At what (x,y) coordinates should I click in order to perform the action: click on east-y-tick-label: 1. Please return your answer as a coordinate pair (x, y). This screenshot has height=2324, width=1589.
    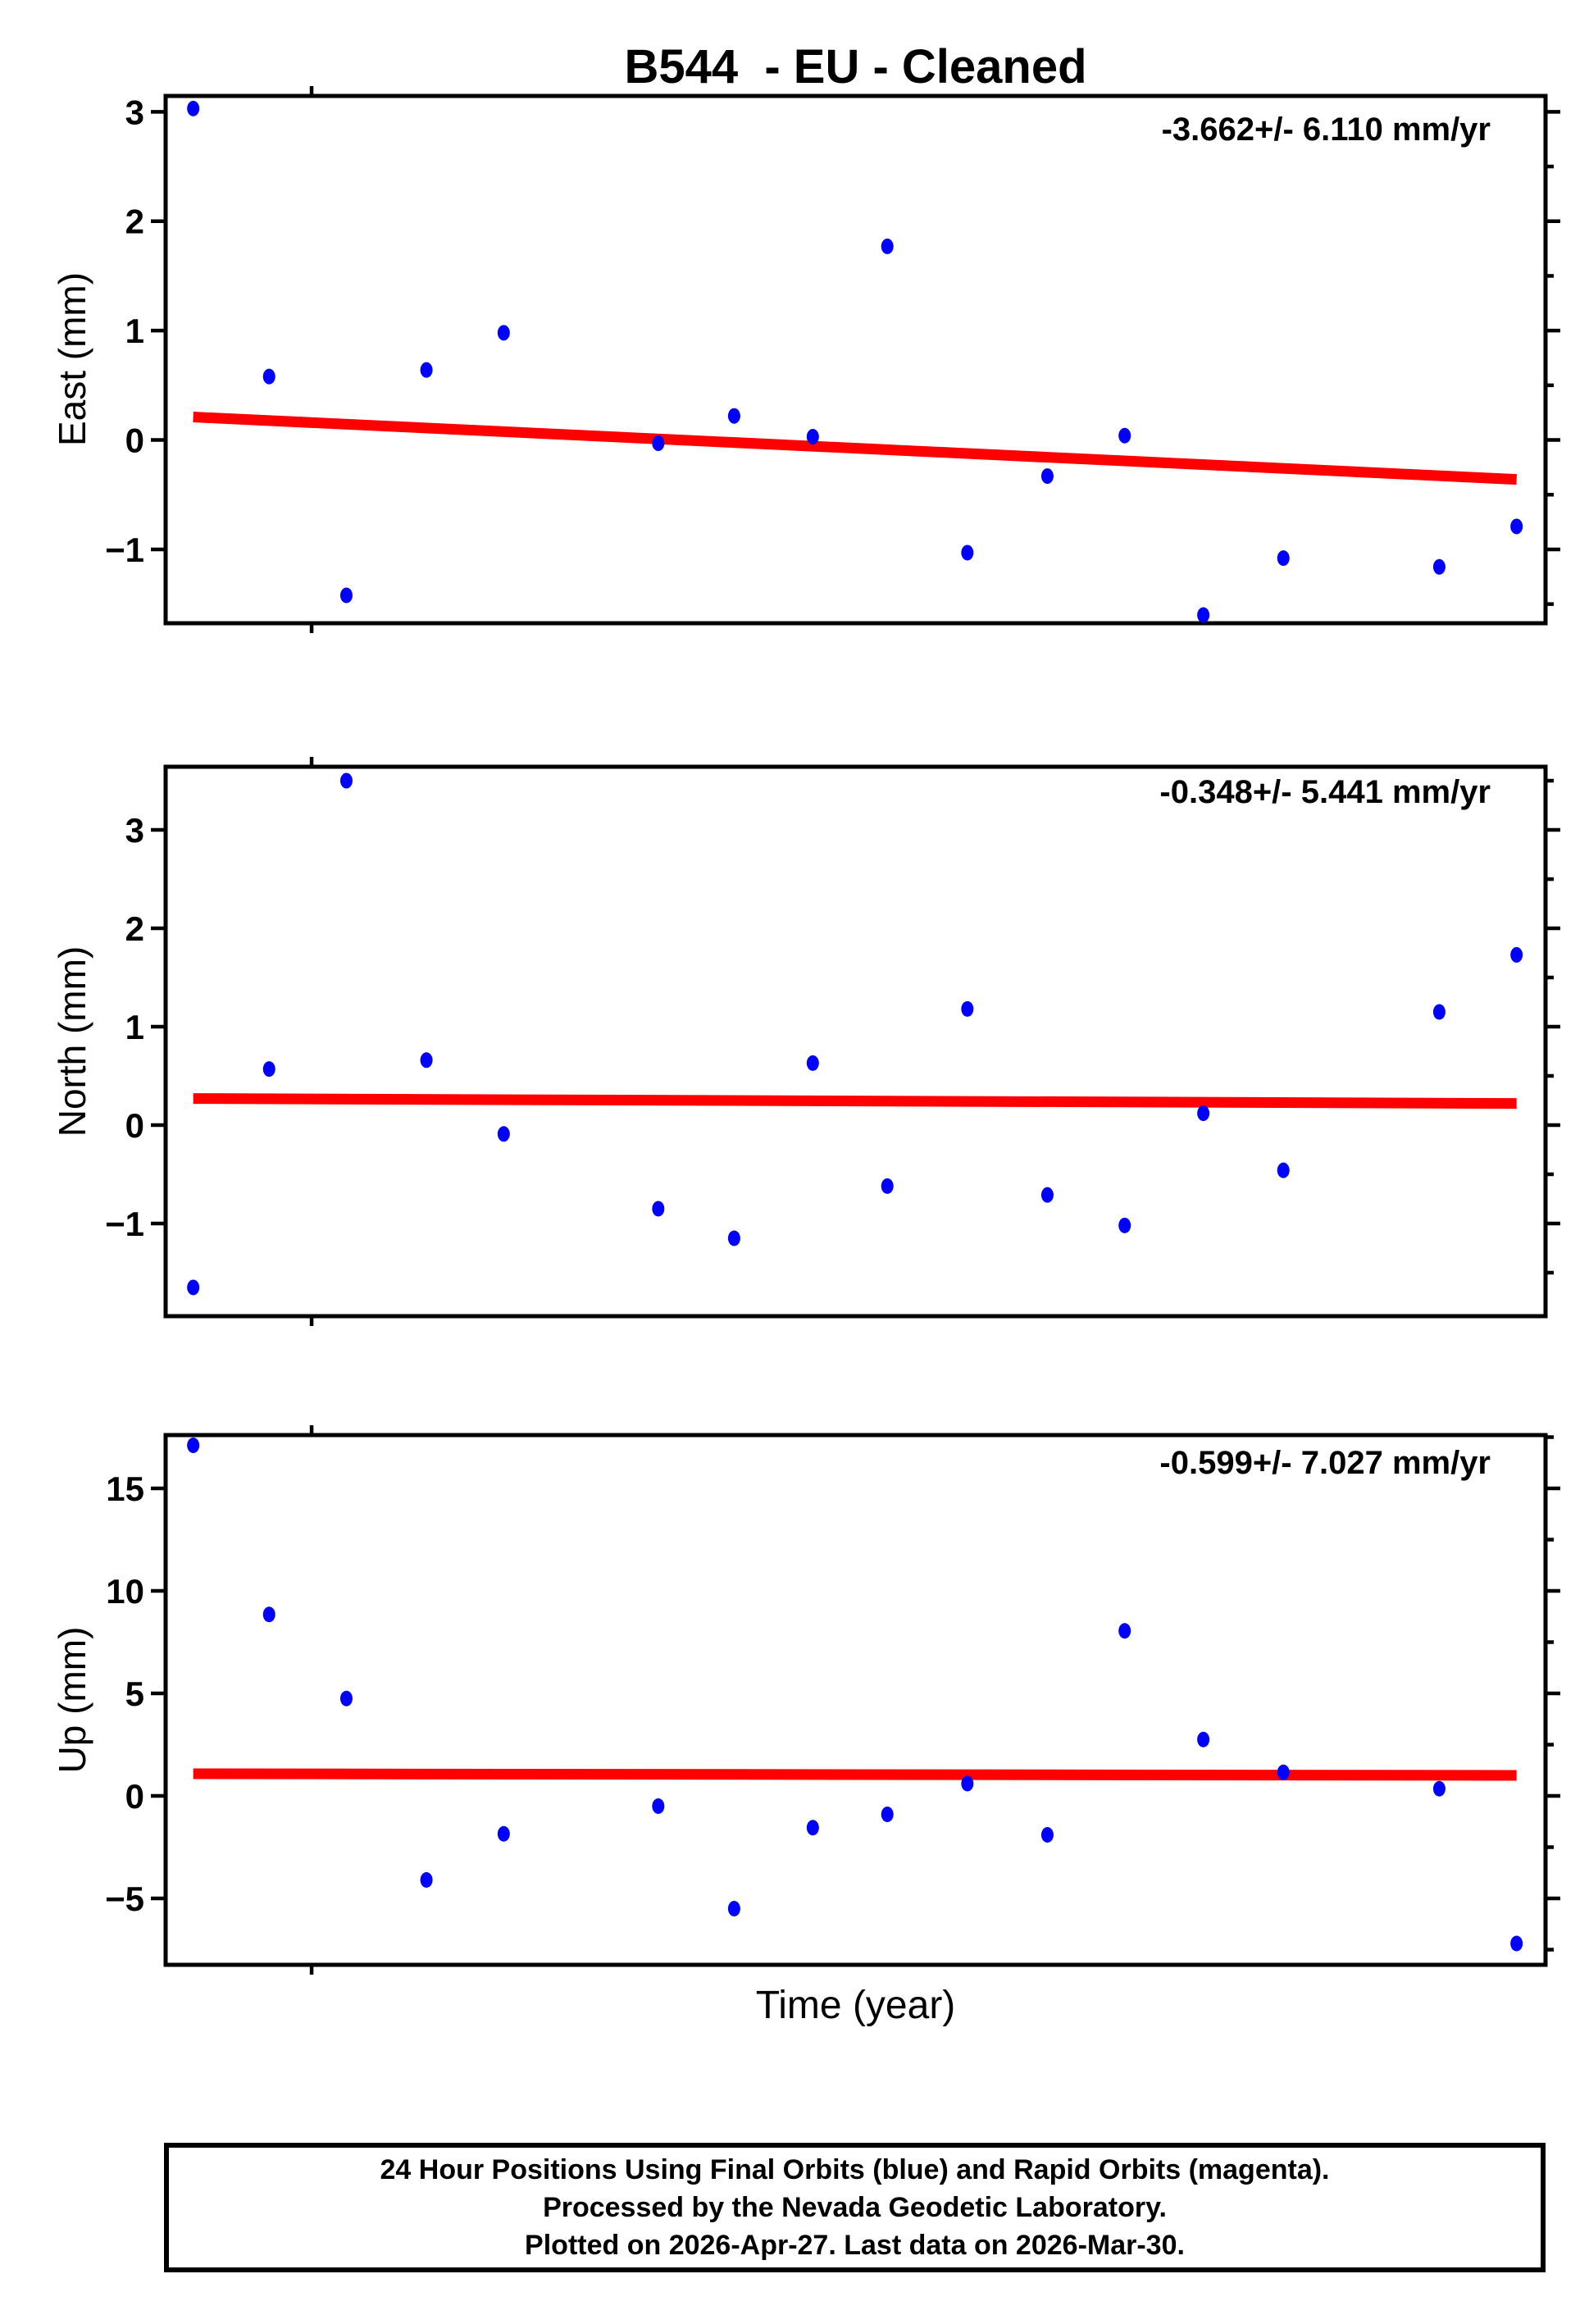
    Looking at the image, I should click on (134, 331).